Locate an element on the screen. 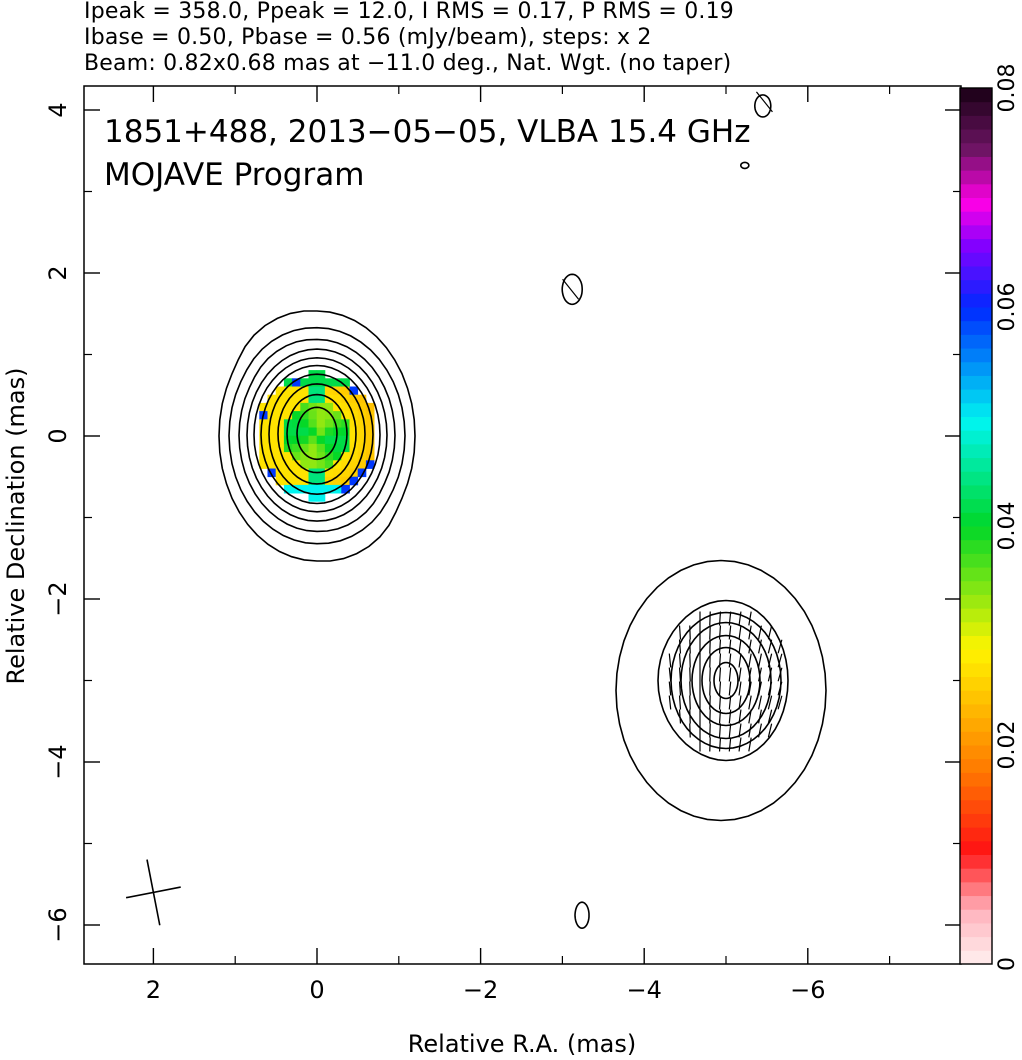  colorbar-tick-label: 0.08 is located at coordinates (1007, 88).